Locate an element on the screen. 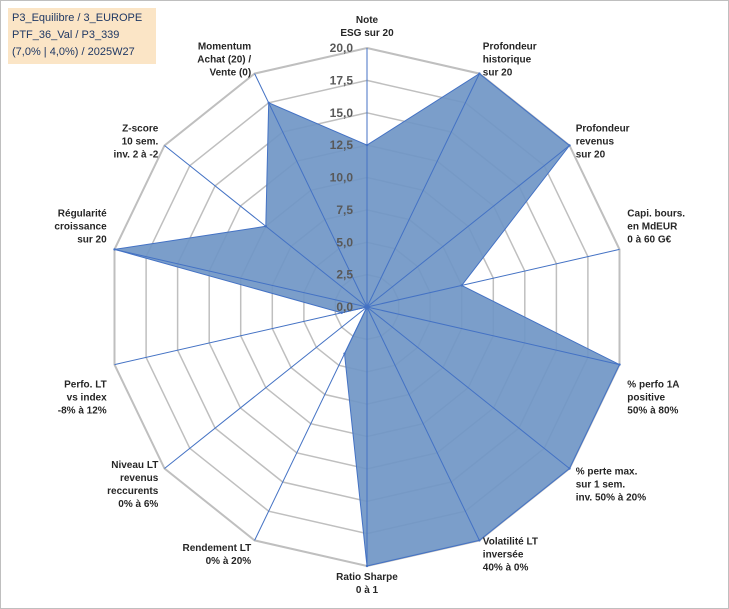  axis-label-13-line-0: Momentum is located at coordinates (224, 46).